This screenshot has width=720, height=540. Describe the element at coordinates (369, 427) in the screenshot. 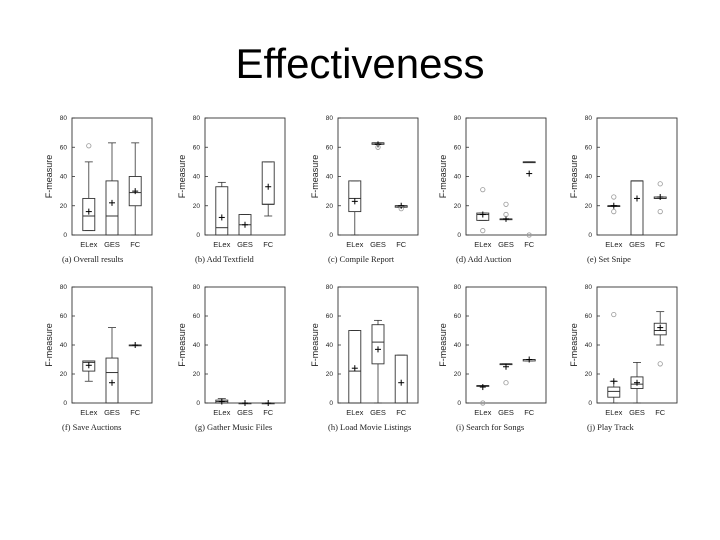

I see `chart-caption: (h) Load Movie Listings` at that location.